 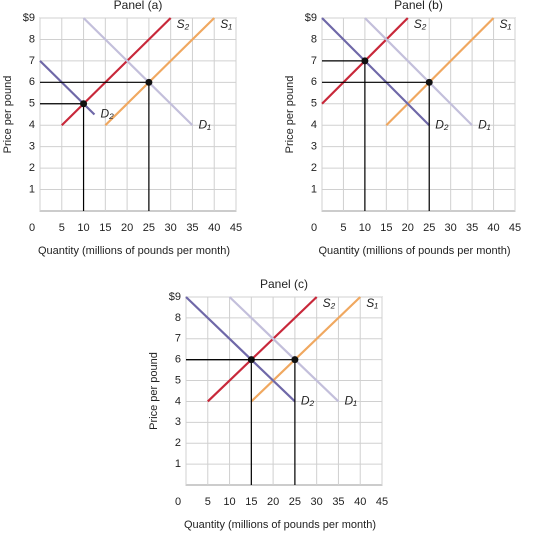 What do you see at coordinates (284, 284) in the screenshot?
I see `panel-title: Panel (c)` at bounding box center [284, 284].